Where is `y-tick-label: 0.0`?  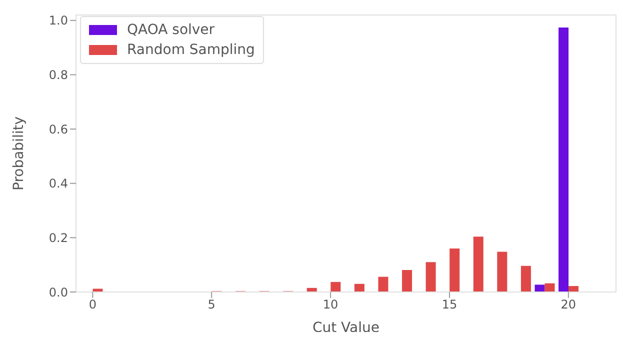 y-tick-label: 0.0 is located at coordinates (58, 292).